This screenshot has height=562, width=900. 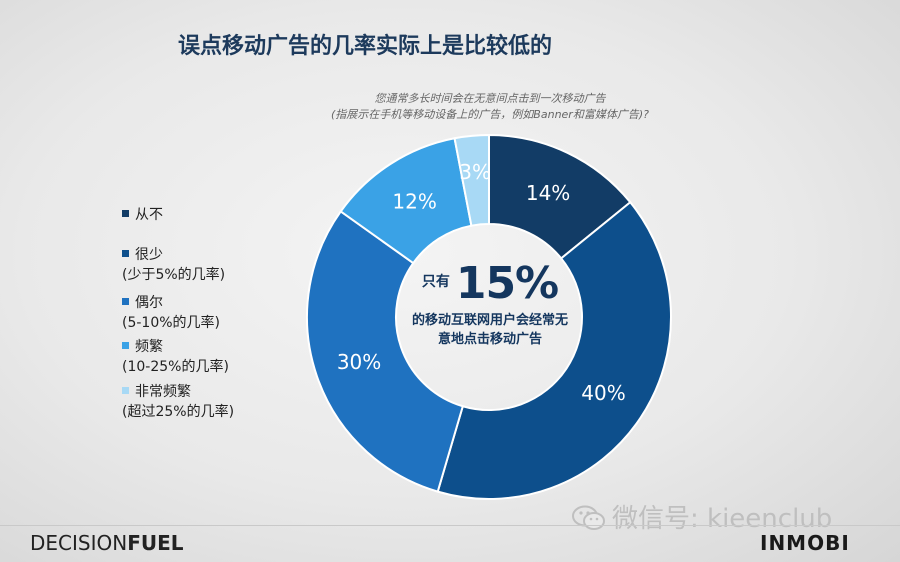 I want to click on slice-label-very-frequently: 3%, so click(x=475, y=172).